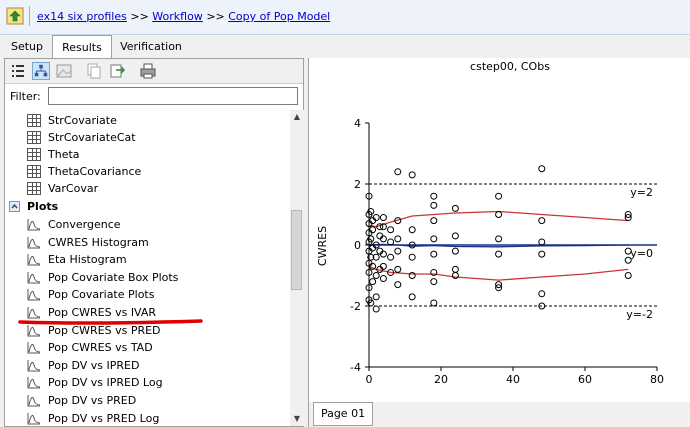  I want to click on y-tick-label: 2, so click(357, 184).